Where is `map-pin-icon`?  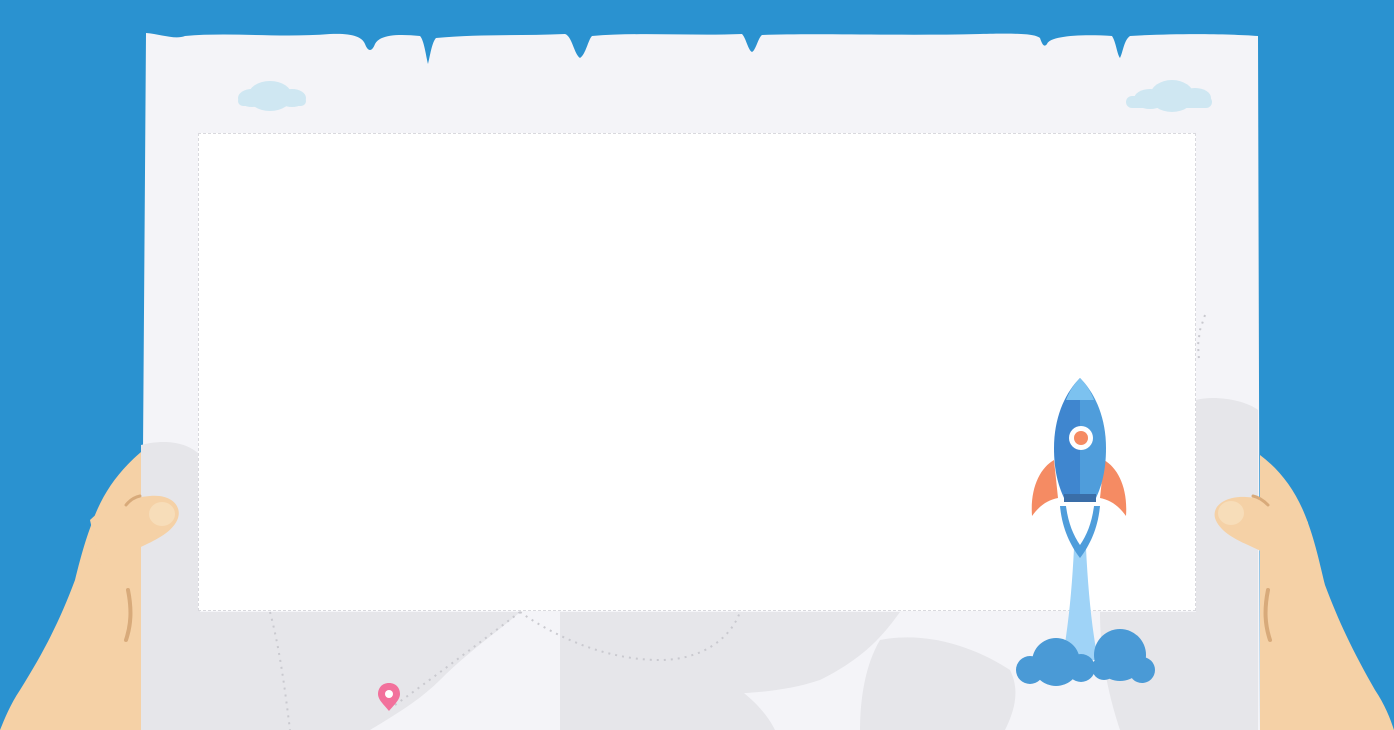
map-pin-icon is located at coordinates (389, 697).